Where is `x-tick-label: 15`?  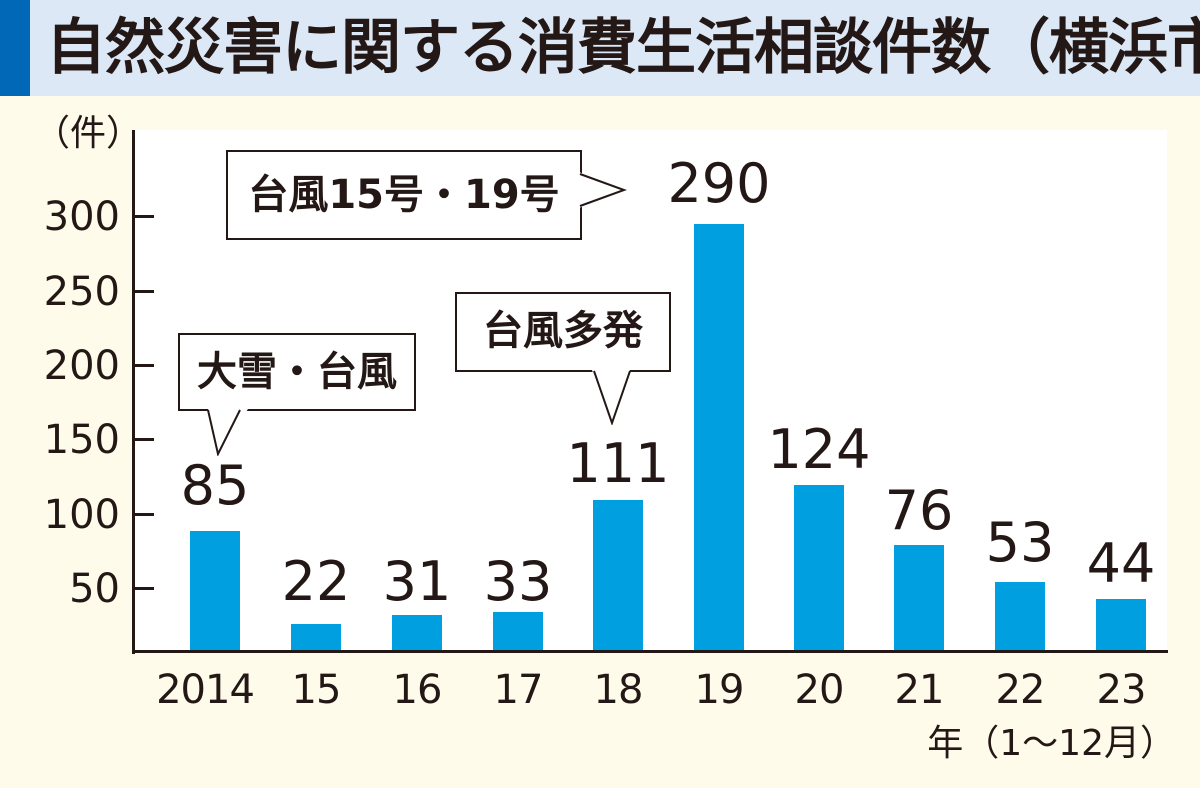
x-tick-label: 15 is located at coordinates (316, 690).